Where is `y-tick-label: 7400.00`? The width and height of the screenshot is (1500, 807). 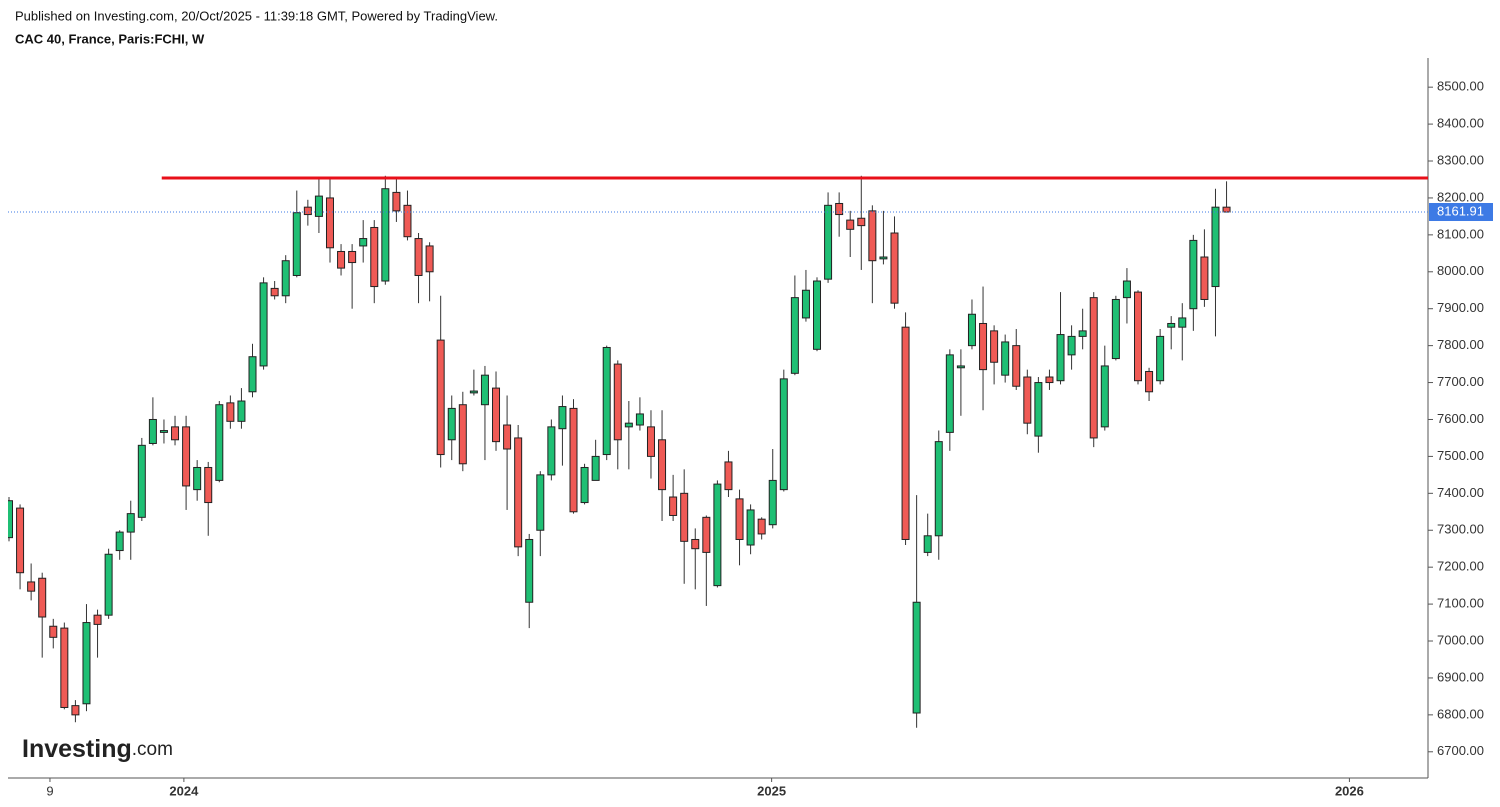
y-tick-label: 7400.00 is located at coordinates (1460, 492).